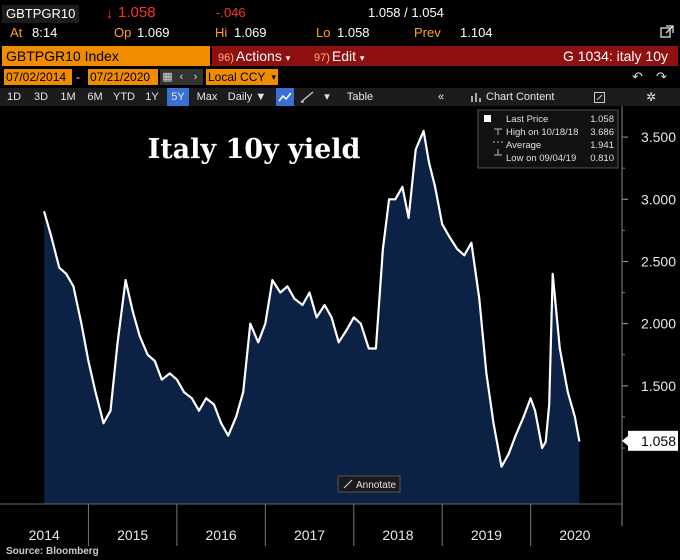 The height and width of the screenshot is (560, 680). Describe the element at coordinates (661, 76) in the screenshot. I see `redo-icon: ↷` at that location.